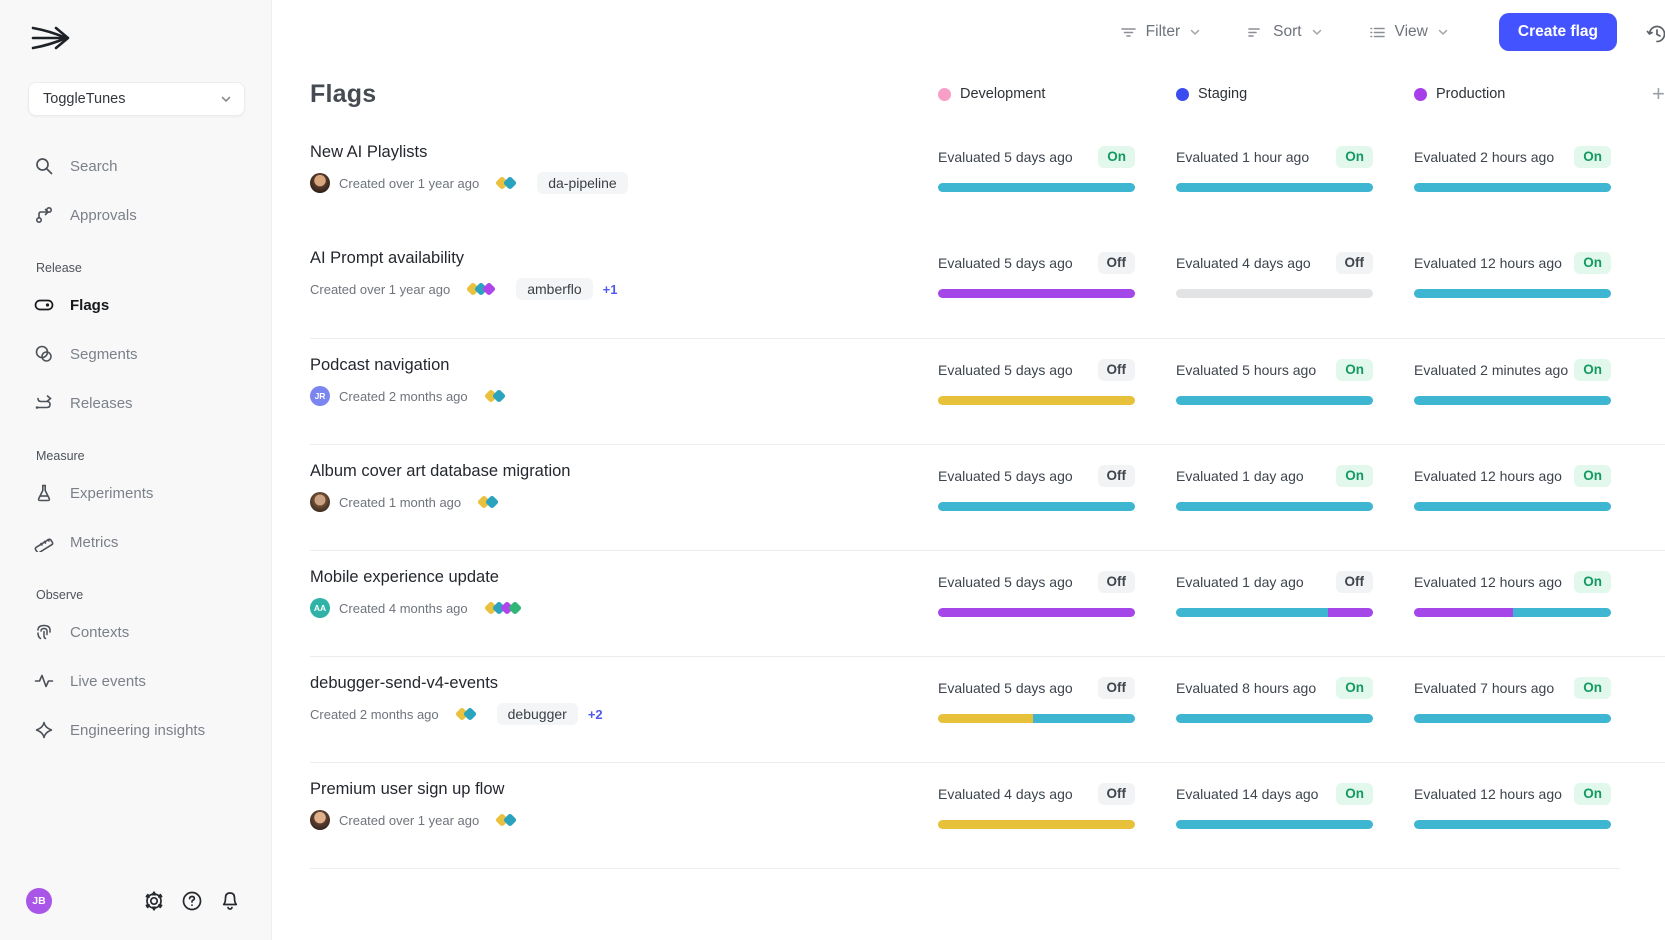  Describe the element at coordinates (1057, 186) in the screenshot. I see `env-cell: Evaluated 5 days ago On` at that location.